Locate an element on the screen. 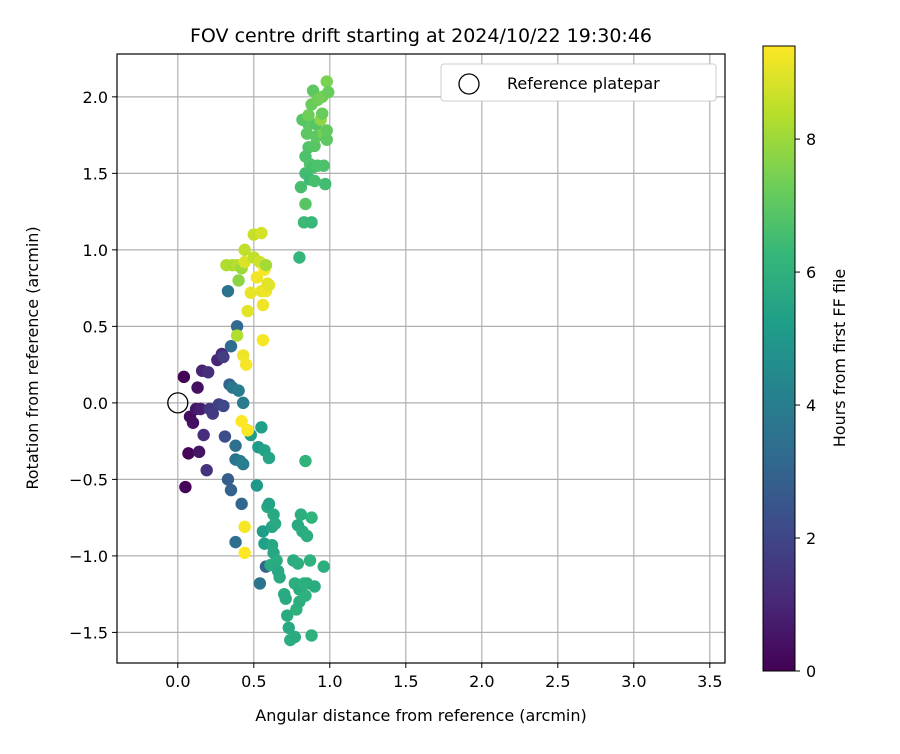 The width and height of the screenshot is (900, 754). legend-box is located at coordinates (578, 82).